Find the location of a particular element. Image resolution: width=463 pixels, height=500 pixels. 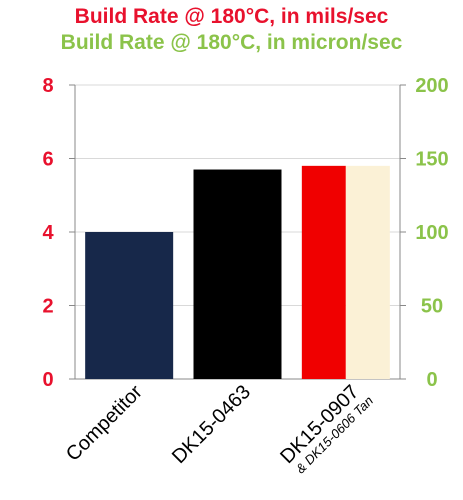

y2-tick-label: 150 is located at coordinates (431, 160).